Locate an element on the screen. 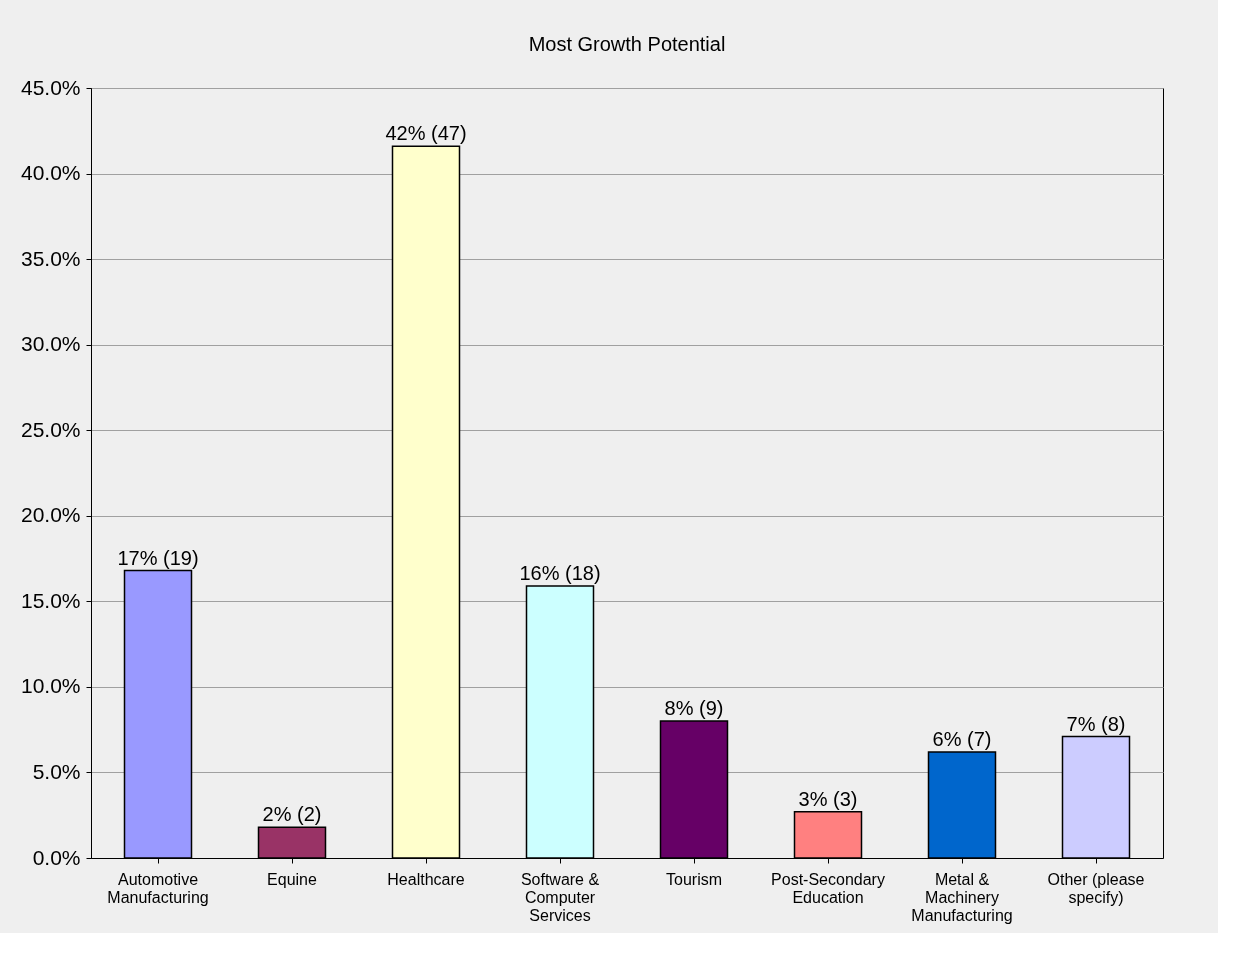 The width and height of the screenshot is (1253, 966). data-label: 7% (8) is located at coordinates (1096, 723).